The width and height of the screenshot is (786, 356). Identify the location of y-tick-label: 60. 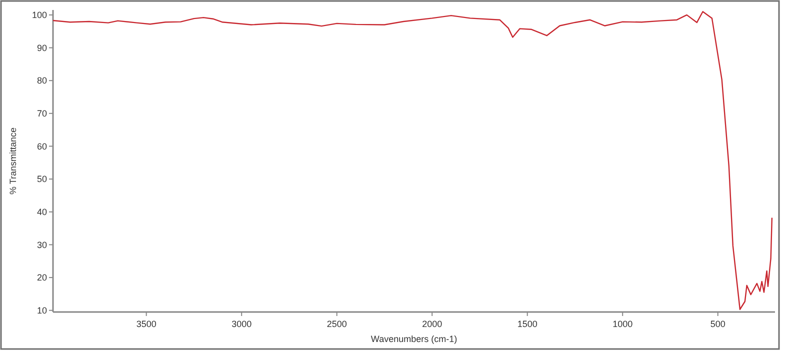
(41, 146).